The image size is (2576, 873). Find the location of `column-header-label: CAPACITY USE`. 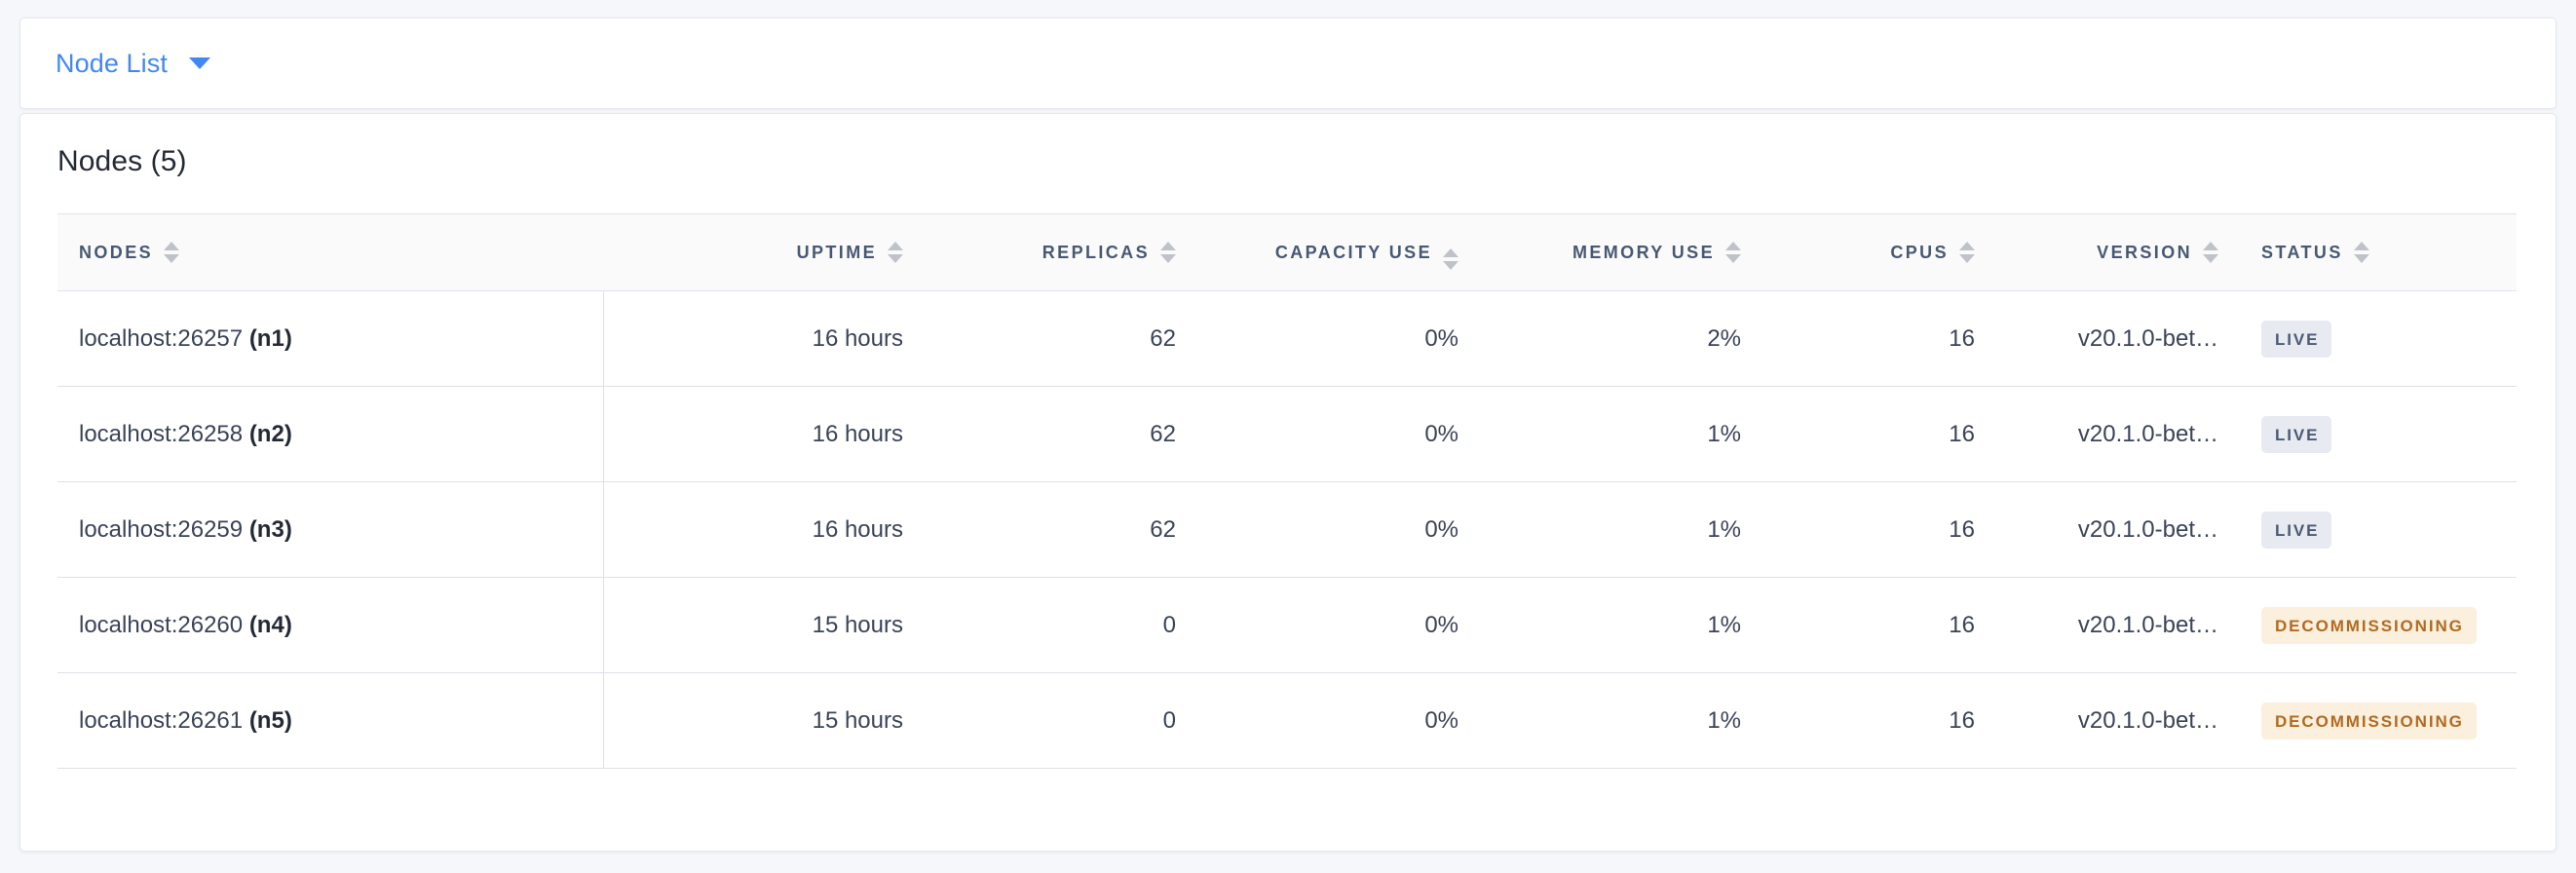

column-header-label: CAPACITY USE is located at coordinates (1353, 252).